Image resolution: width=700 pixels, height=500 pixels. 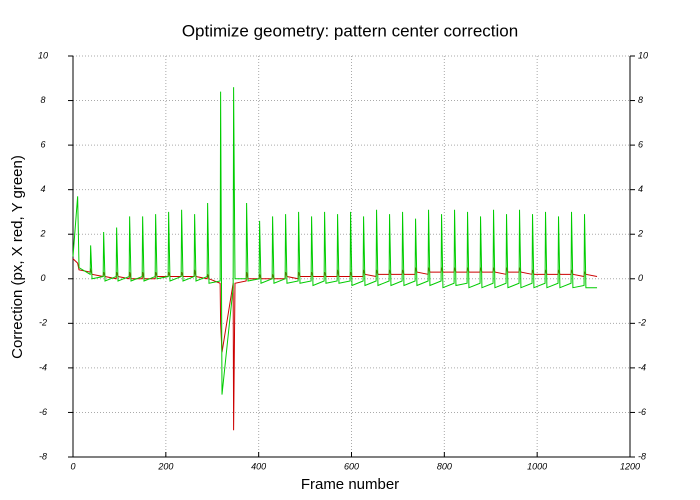 What do you see at coordinates (17, 257) in the screenshot?
I see `y-axis-label: Correction (px, X red, Y green)` at bounding box center [17, 257].